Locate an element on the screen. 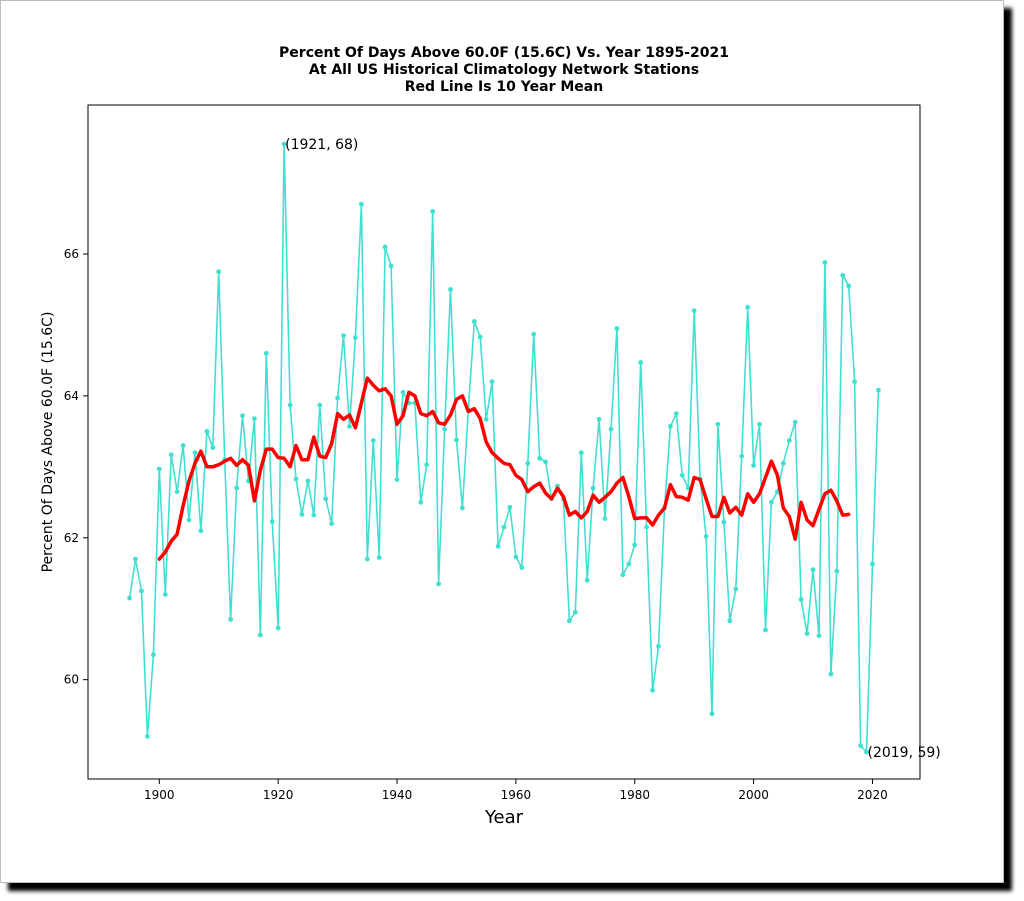 The image size is (1024, 901). y-axis: 60 62 64 66 is located at coordinates (76, 467).